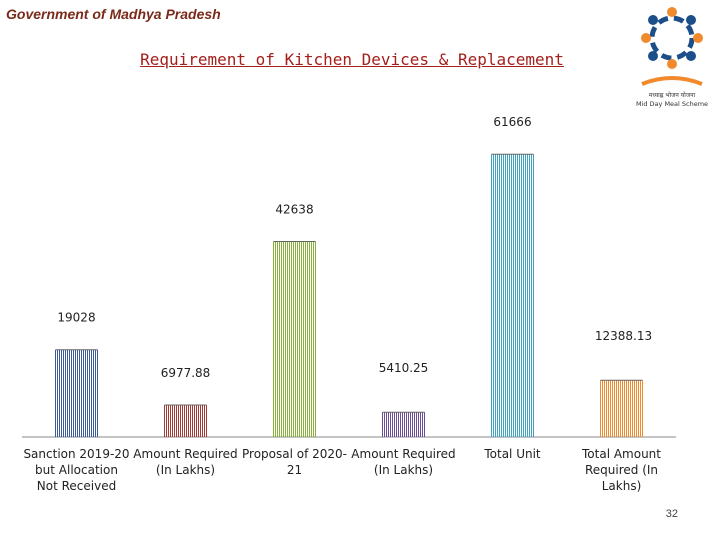 The width and height of the screenshot is (720, 540). Describe the element at coordinates (294, 462) in the screenshot. I see `category-label: Proposal of 2020- 21` at that location.